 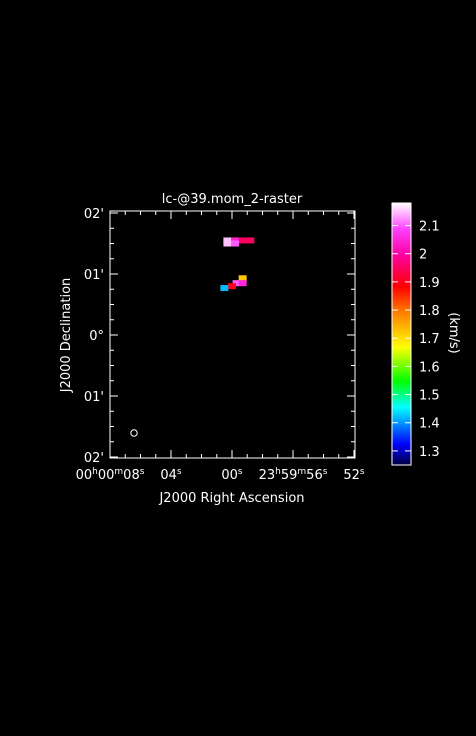 I want to click on colorbar-tick-label: 1.9, so click(x=429, y=283).